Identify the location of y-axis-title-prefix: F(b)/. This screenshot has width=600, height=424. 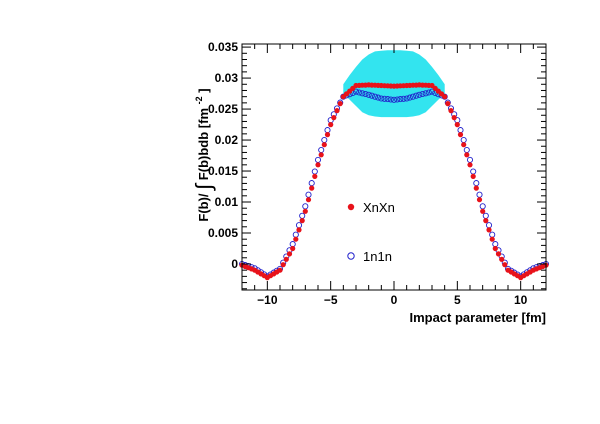
(203, 207).